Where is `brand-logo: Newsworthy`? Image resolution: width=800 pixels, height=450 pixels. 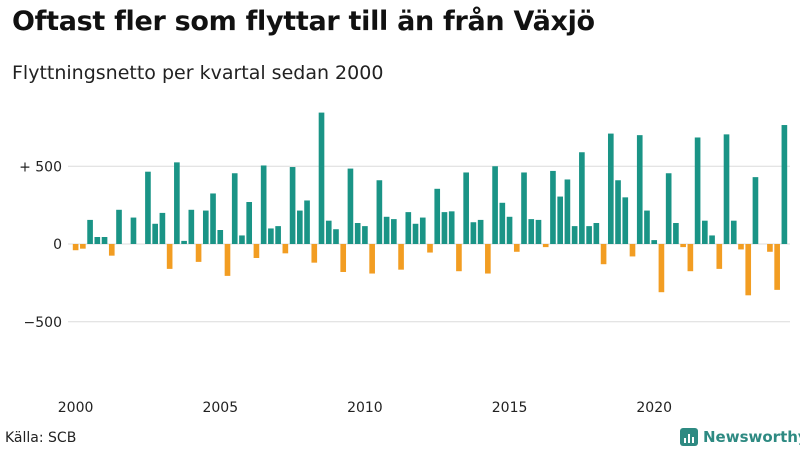 brand-logo: Newsworthy is located at coordinates (740, 437).